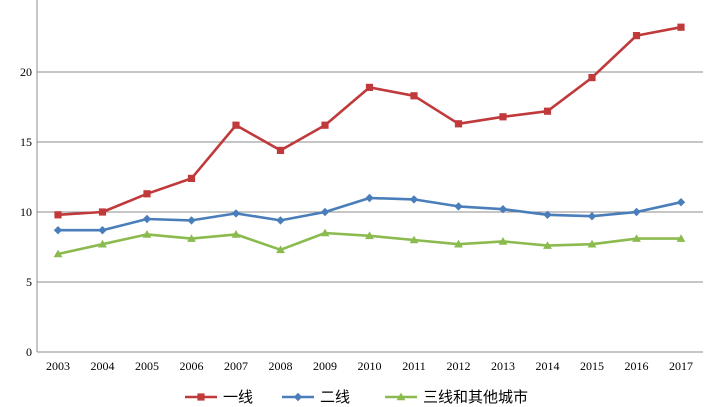 The width and height of the screenshot is (711, 407). What do you see at coordinates (316, 397) in the screenshot?
I see `legend-item-2: 二线` at bounding box center [316, 397].